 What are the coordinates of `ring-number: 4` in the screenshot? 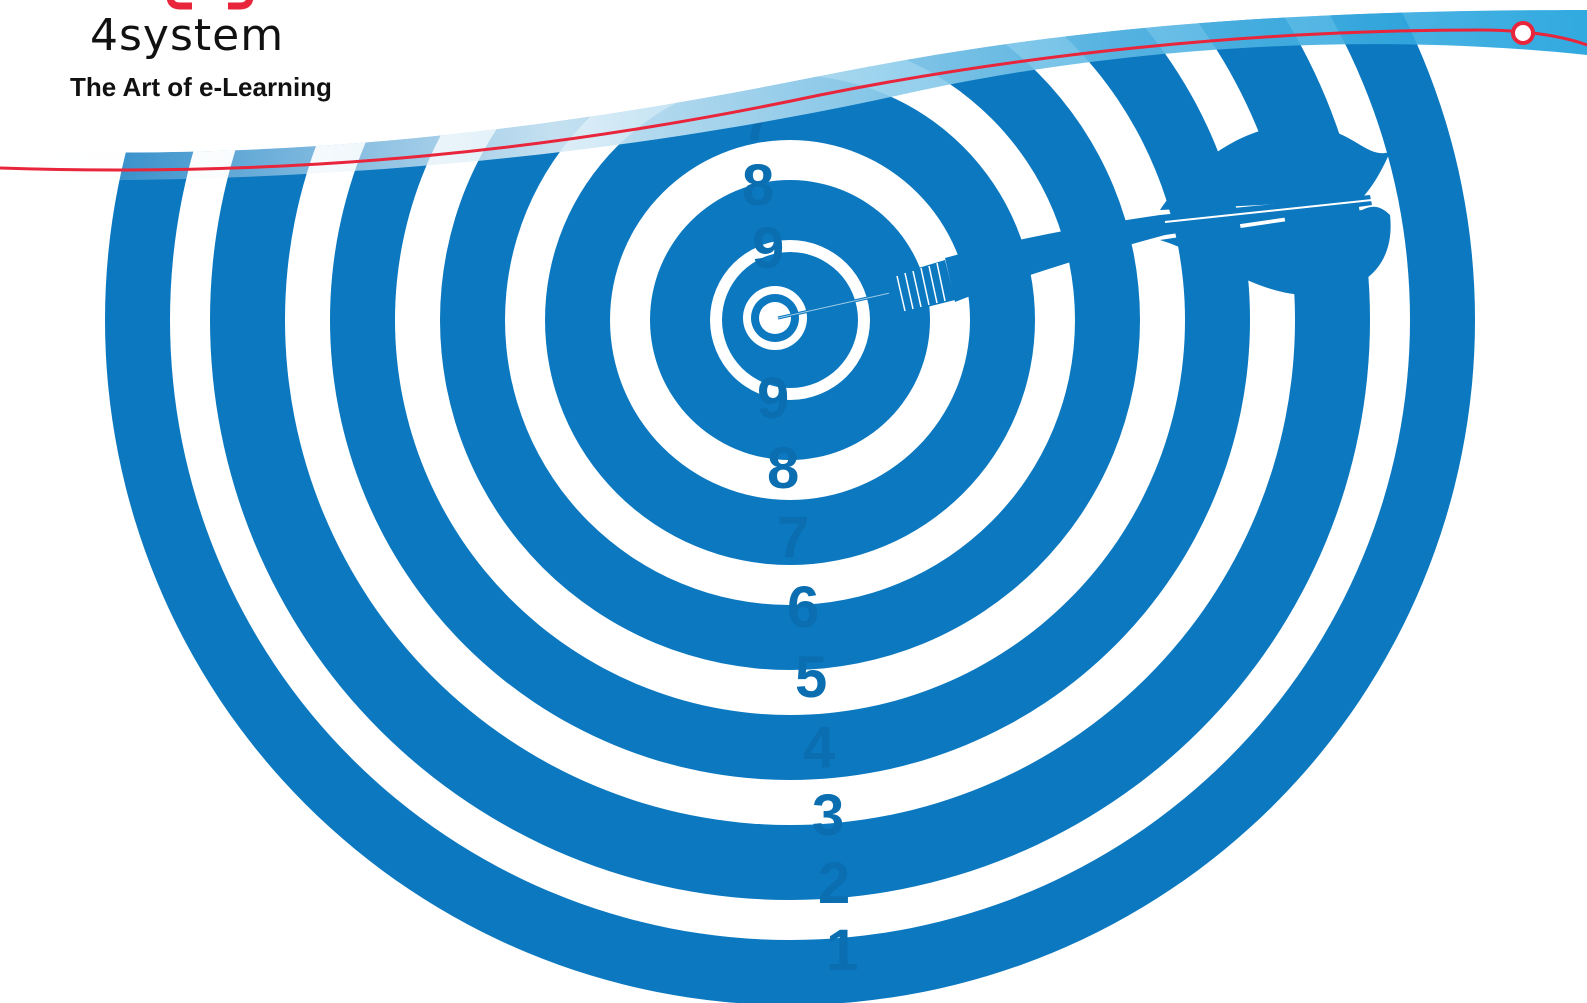 It's located at (819, 747).